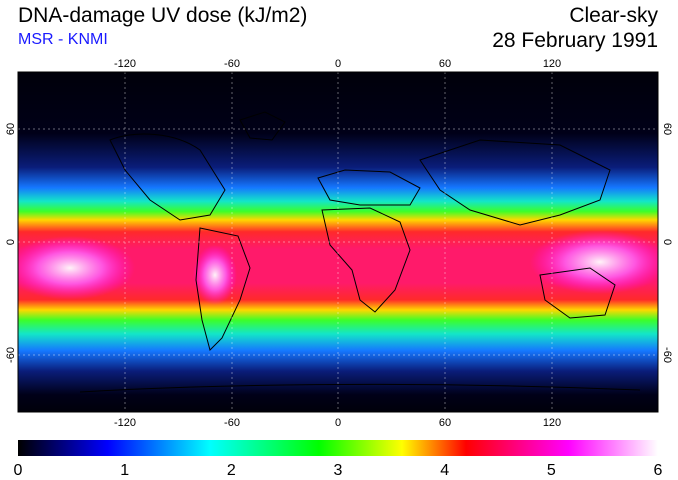 The width and height of the screenshot is (678, 480). Describe the element at coordinates (11, 129) in the screenshot. I see `lat-tick-label-left: 60` at that location.